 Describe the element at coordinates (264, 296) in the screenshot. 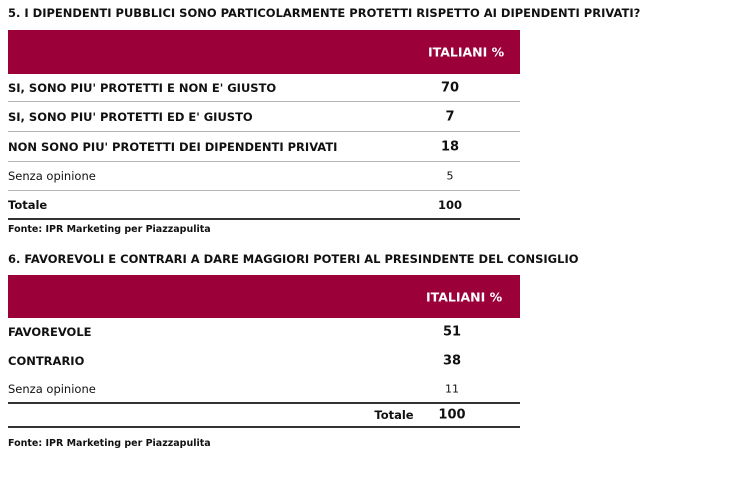

I see `q6-header-bar: ITALIANI %` at that location.